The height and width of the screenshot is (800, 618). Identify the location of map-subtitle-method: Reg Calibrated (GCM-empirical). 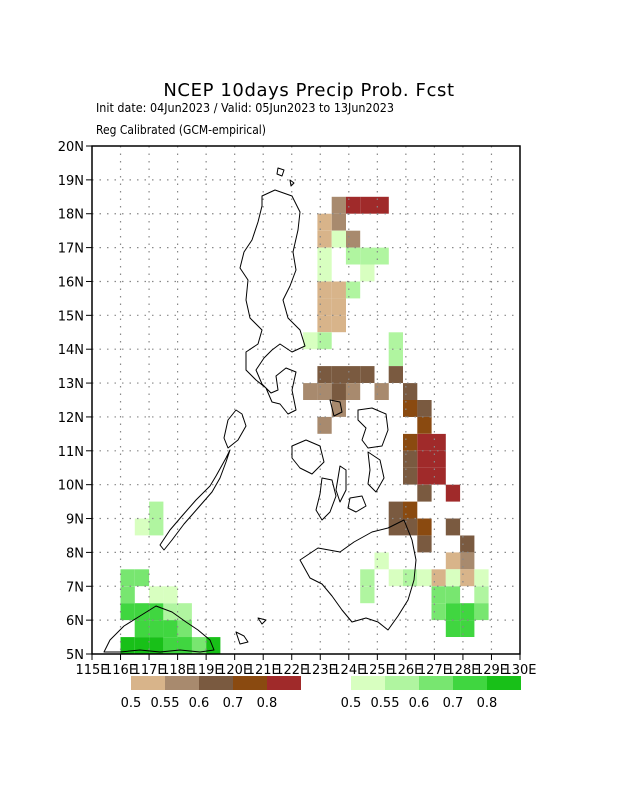
(181, 129).